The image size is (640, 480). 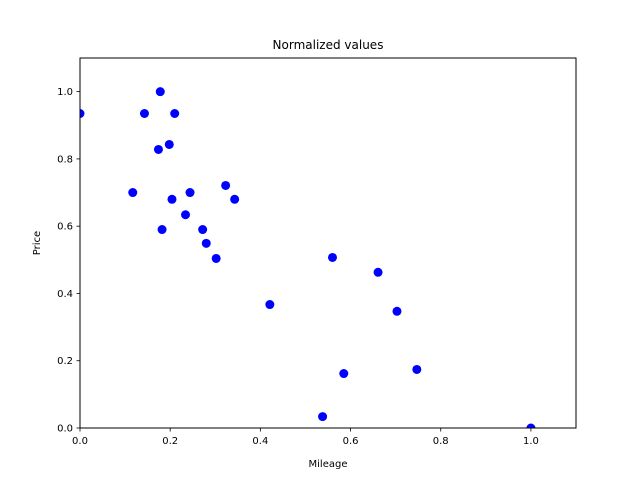 I want to click on x-tick-label: 1.0, so click(x=531, y=441).